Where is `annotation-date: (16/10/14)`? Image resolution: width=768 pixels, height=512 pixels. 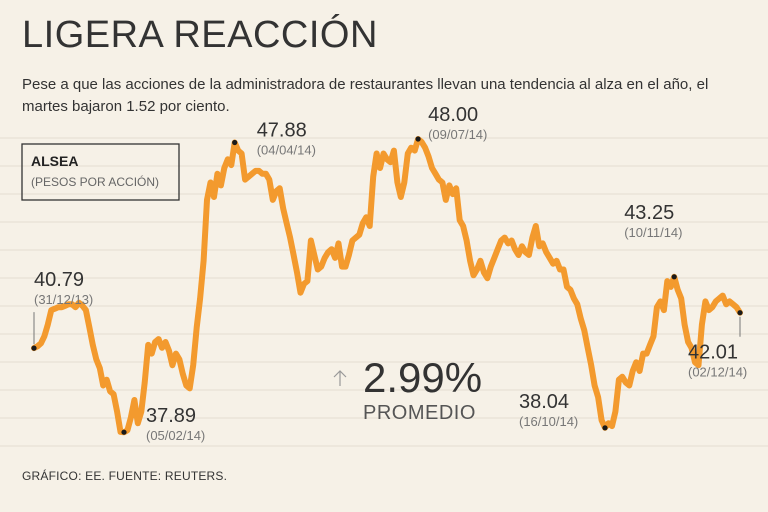
annotation-date: (16/10/14) is located at coordinates (548, 421).